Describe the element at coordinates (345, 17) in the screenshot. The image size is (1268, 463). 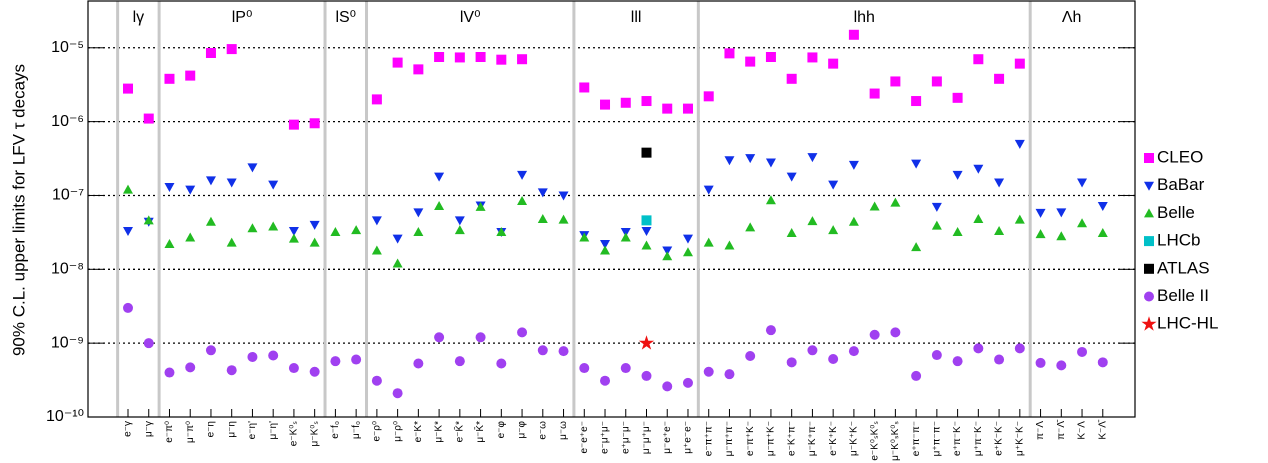
I see `group-label: lS⁰` at that location.